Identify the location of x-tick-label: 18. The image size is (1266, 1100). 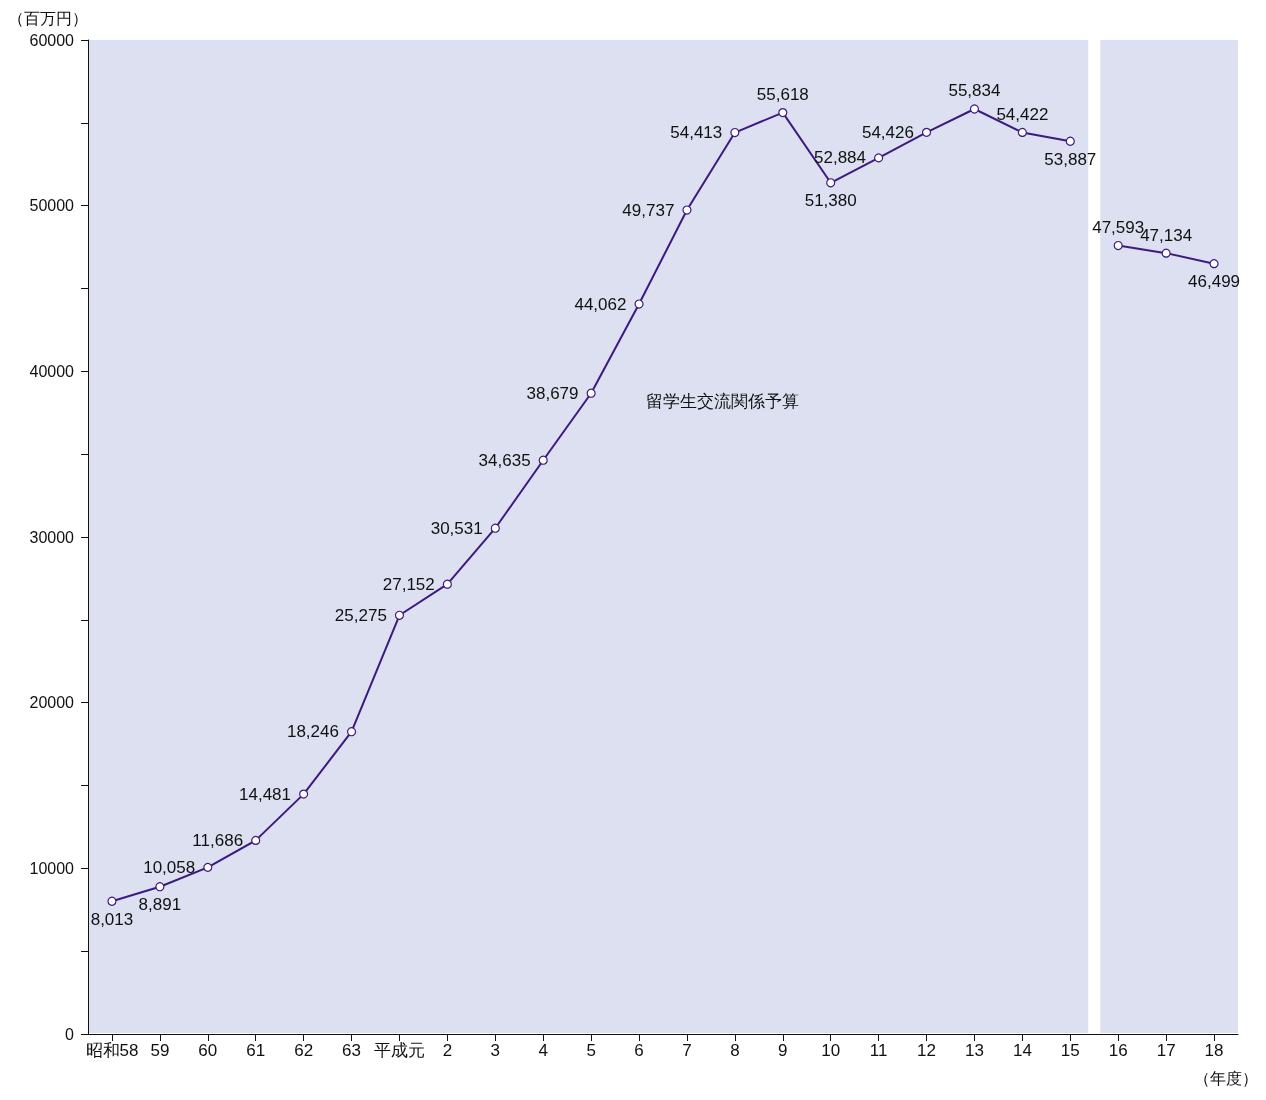
(1214, 1050).